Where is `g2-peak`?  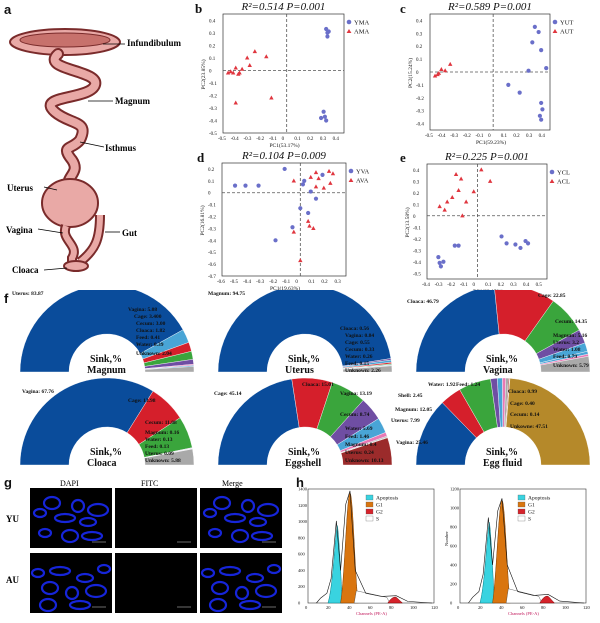
g2-peak is located at coordinates (395, 600).